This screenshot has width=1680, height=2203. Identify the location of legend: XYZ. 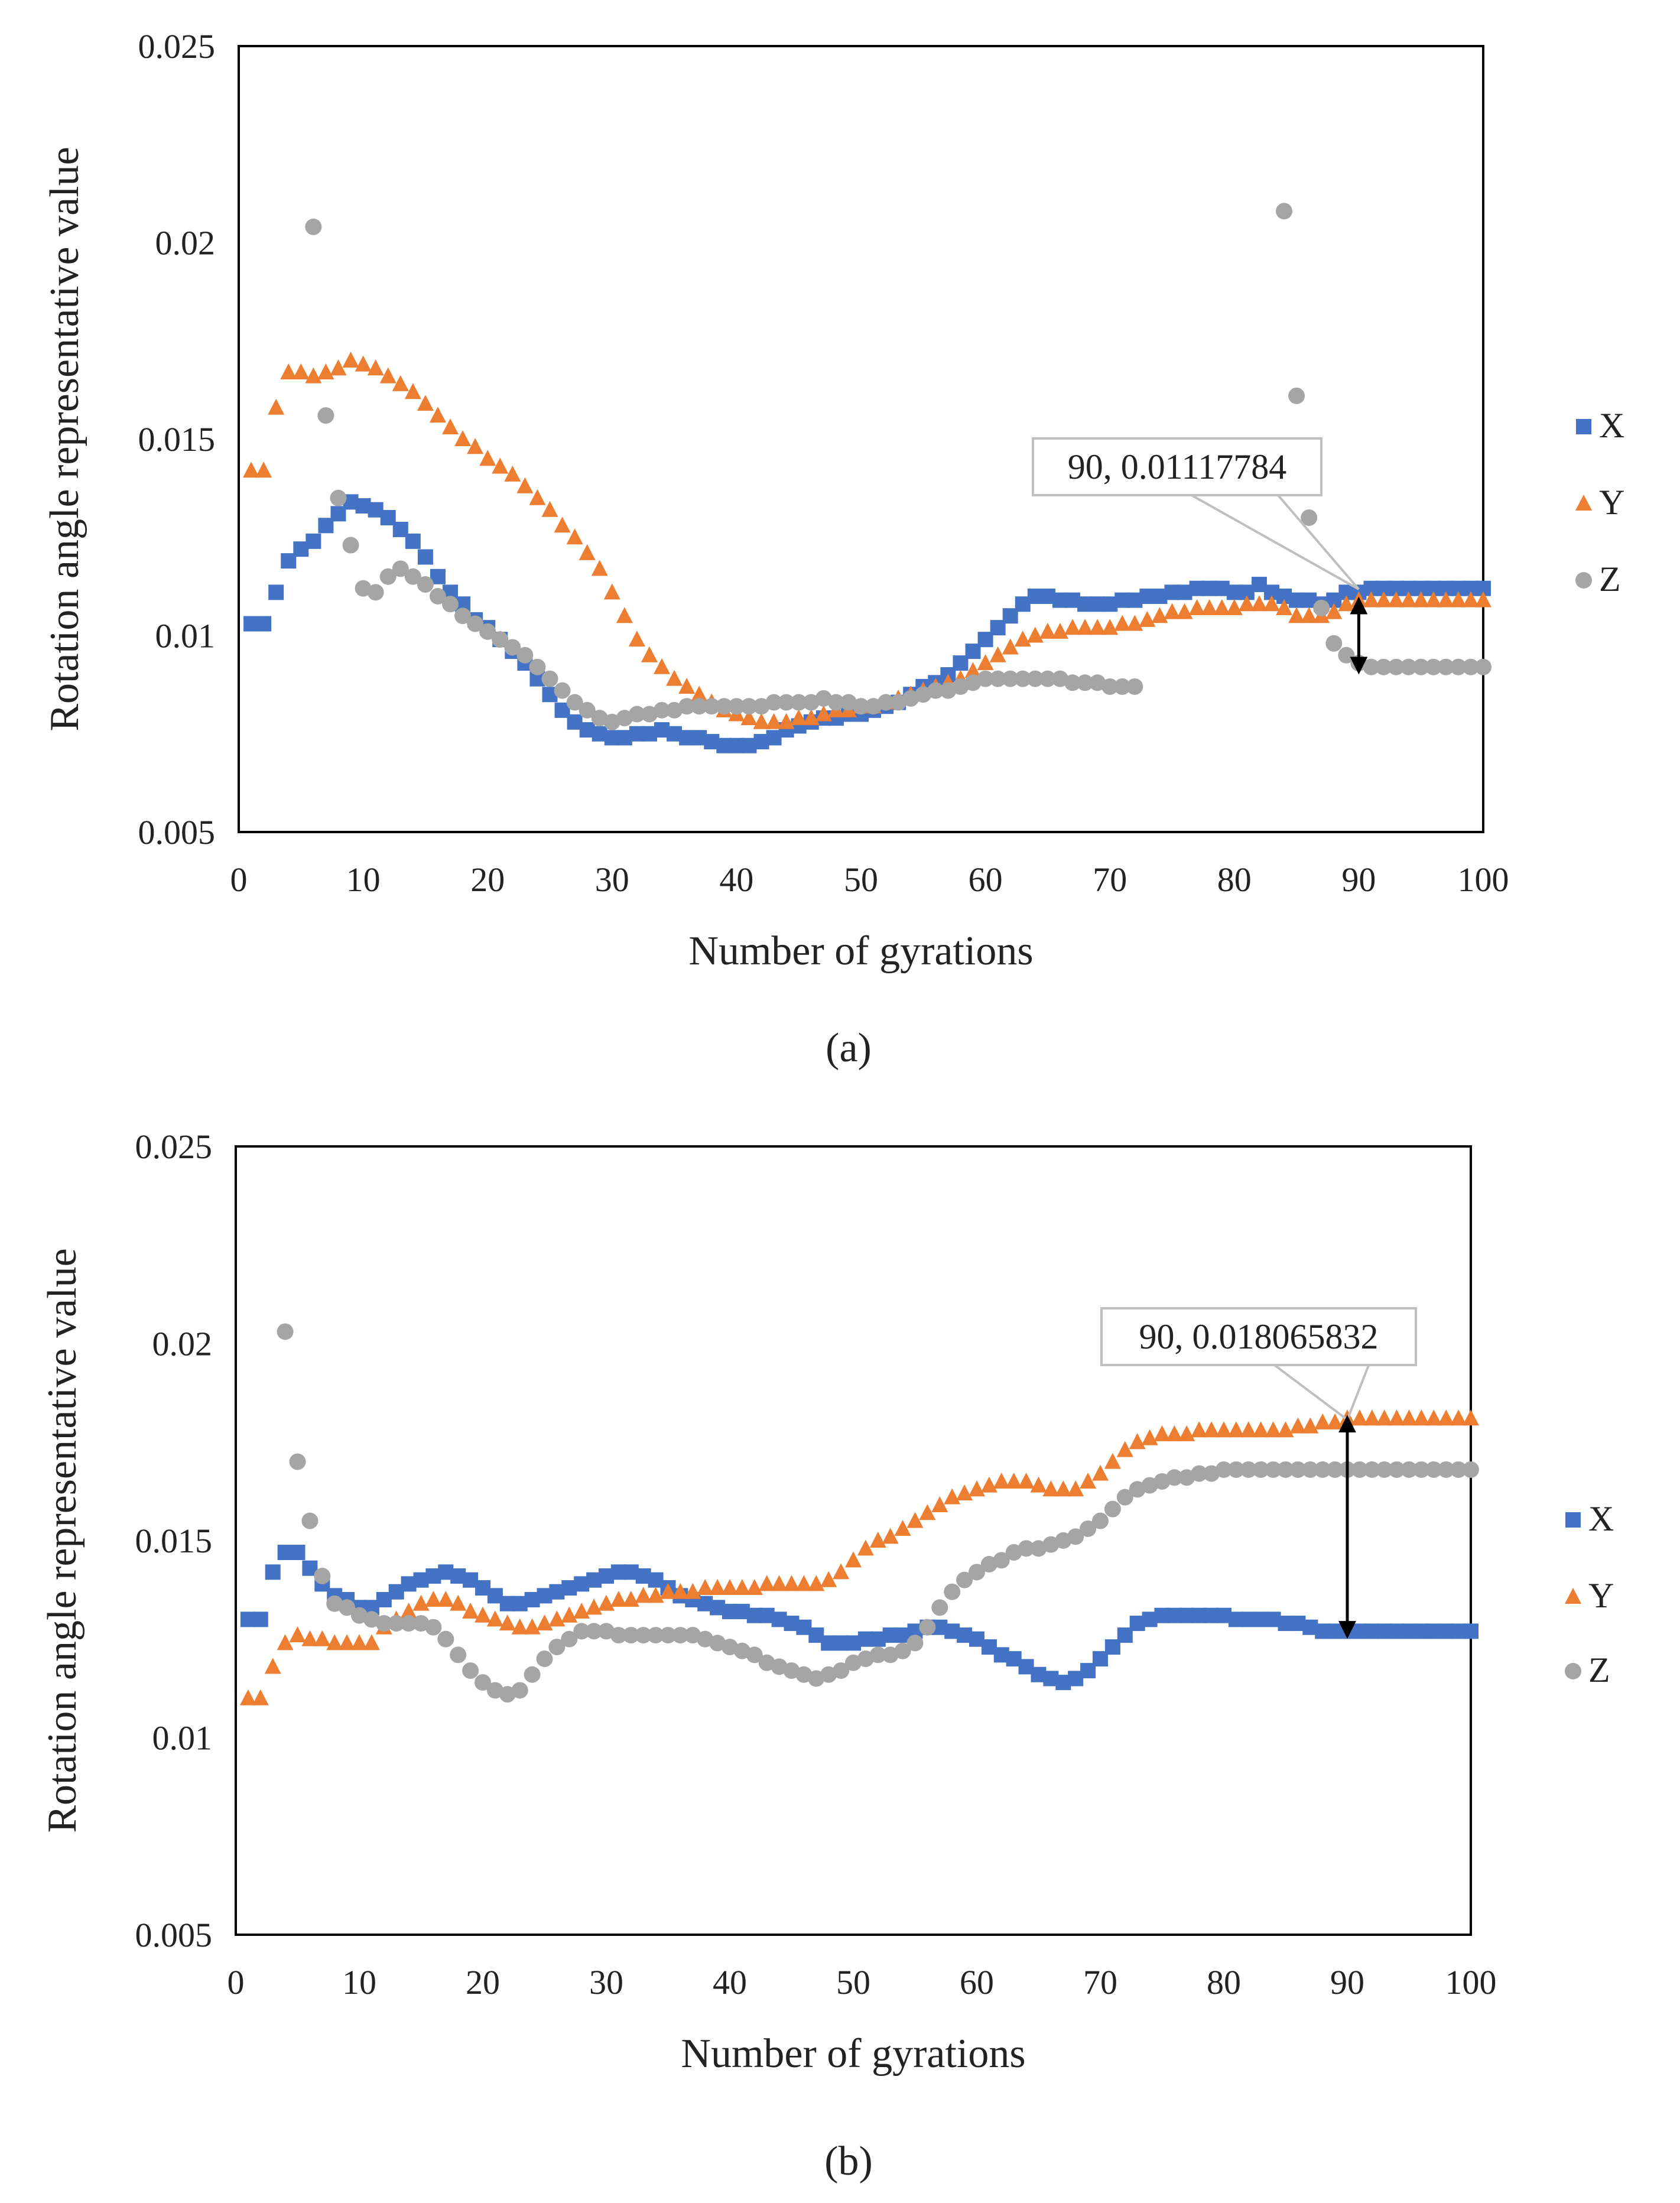
(1599, 503).